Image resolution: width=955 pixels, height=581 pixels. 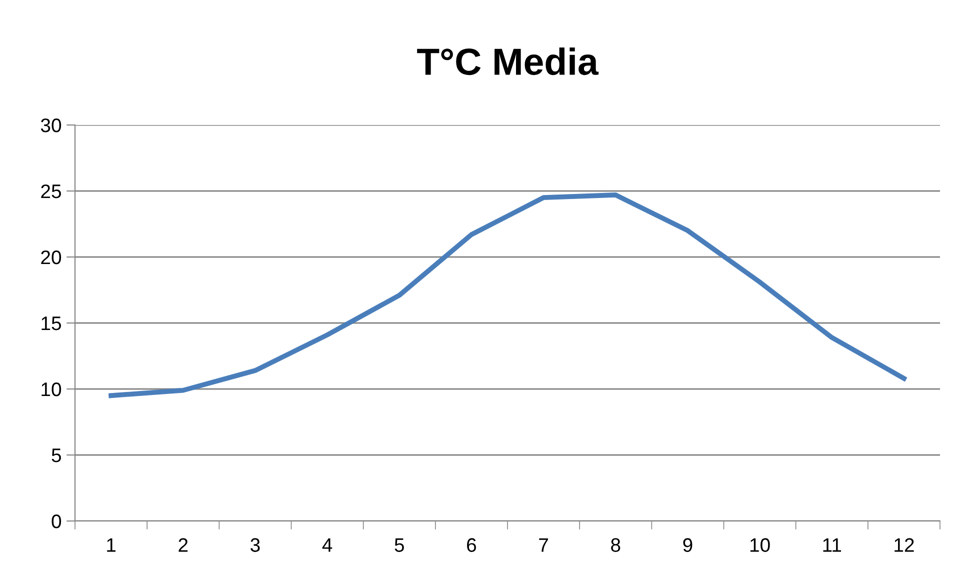 What do you see at coordinates (51, 323) in the screenshot?
I see `y-tick-label: 15` at bounding box center [51, 323].